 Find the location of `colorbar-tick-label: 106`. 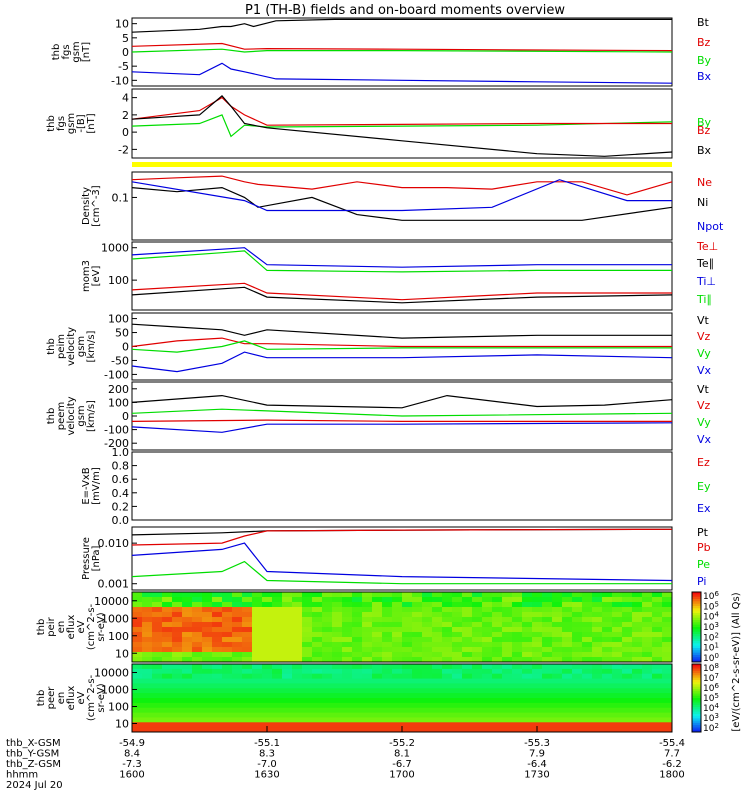

colorbar-tick-label: 106 is located at coordinates (711, 596).